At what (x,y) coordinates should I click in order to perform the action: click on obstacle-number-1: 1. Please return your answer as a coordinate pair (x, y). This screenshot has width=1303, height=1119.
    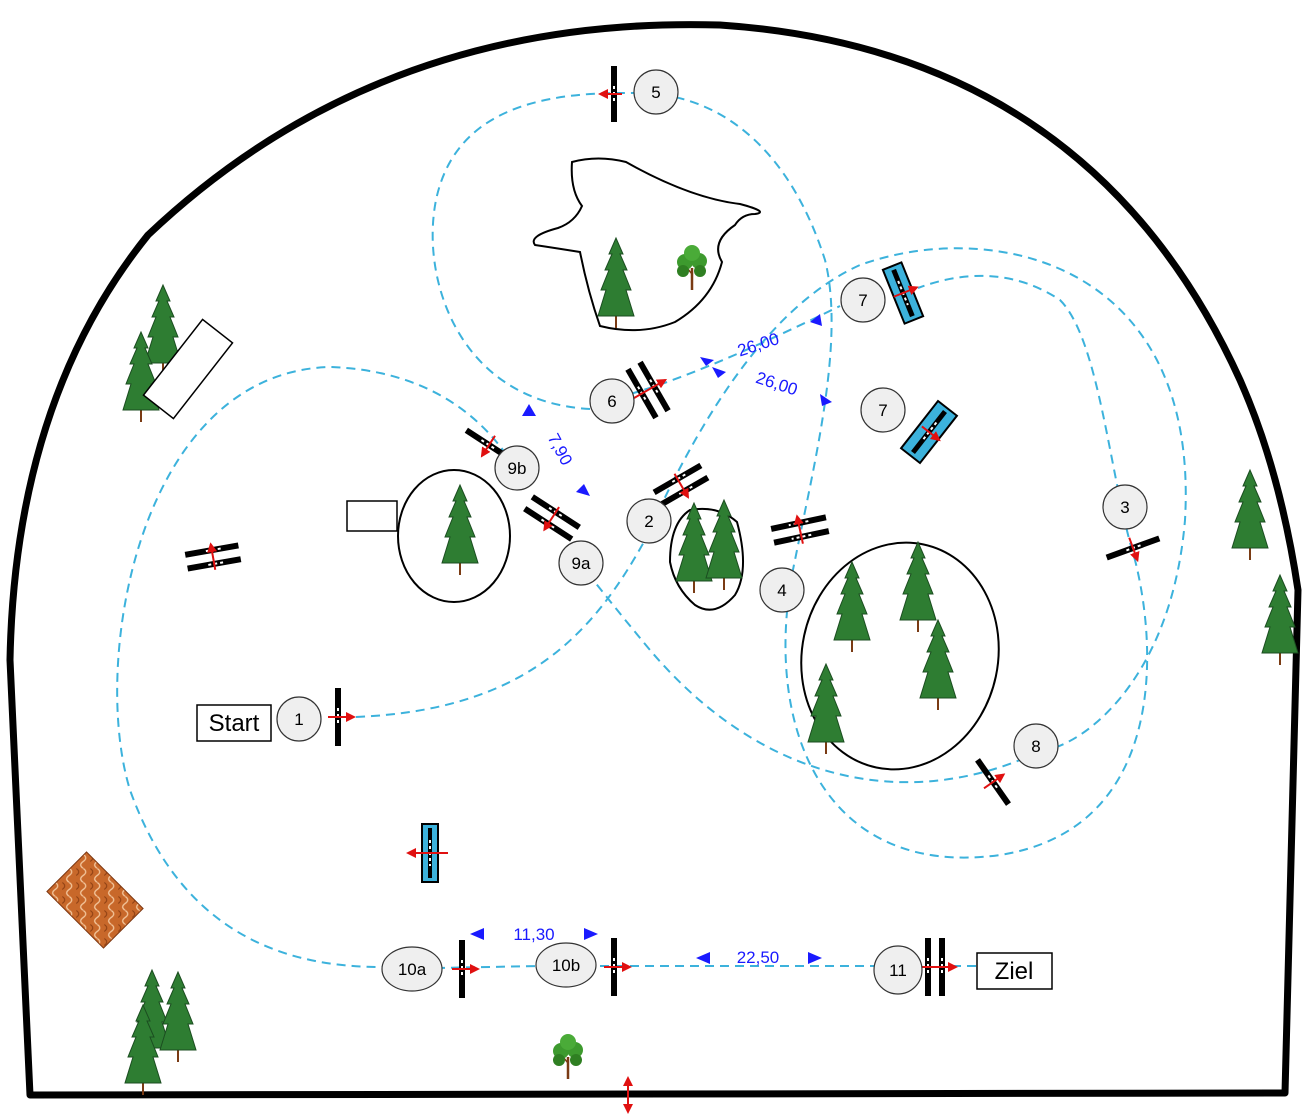
    Looking at the image, I should click on (299, 719).